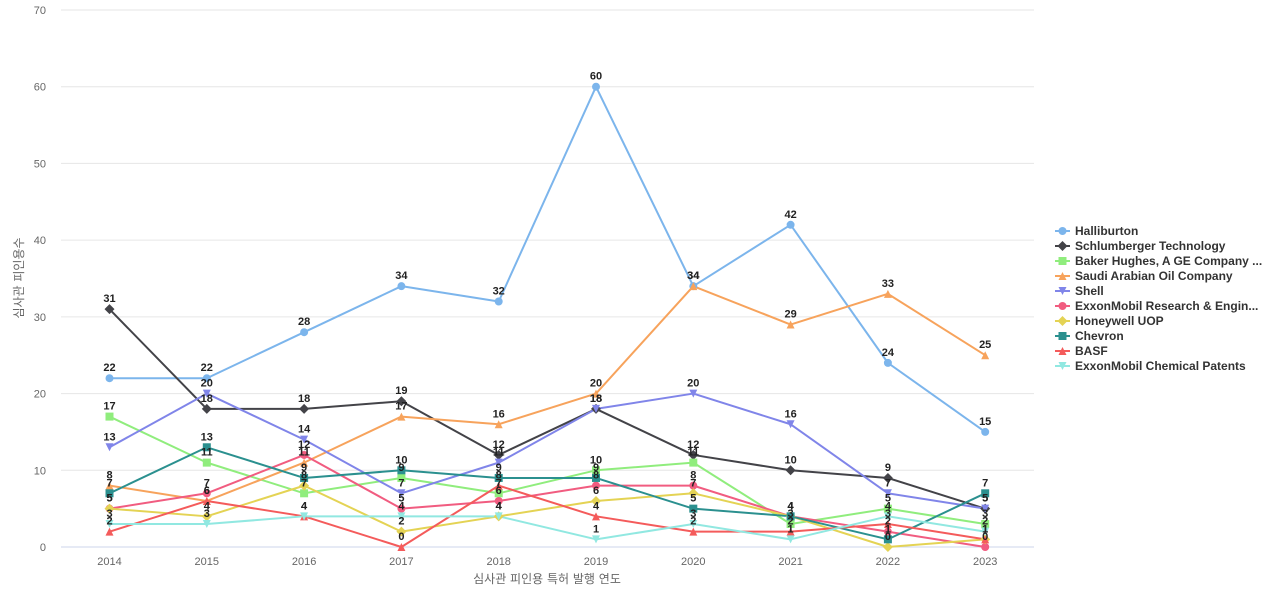 The height and width of the screenshot is (600, 1280). What do you see at coordinates (596, 399) in the screenshot?
I see `data-label: 18` at bounding box center [596, 399].